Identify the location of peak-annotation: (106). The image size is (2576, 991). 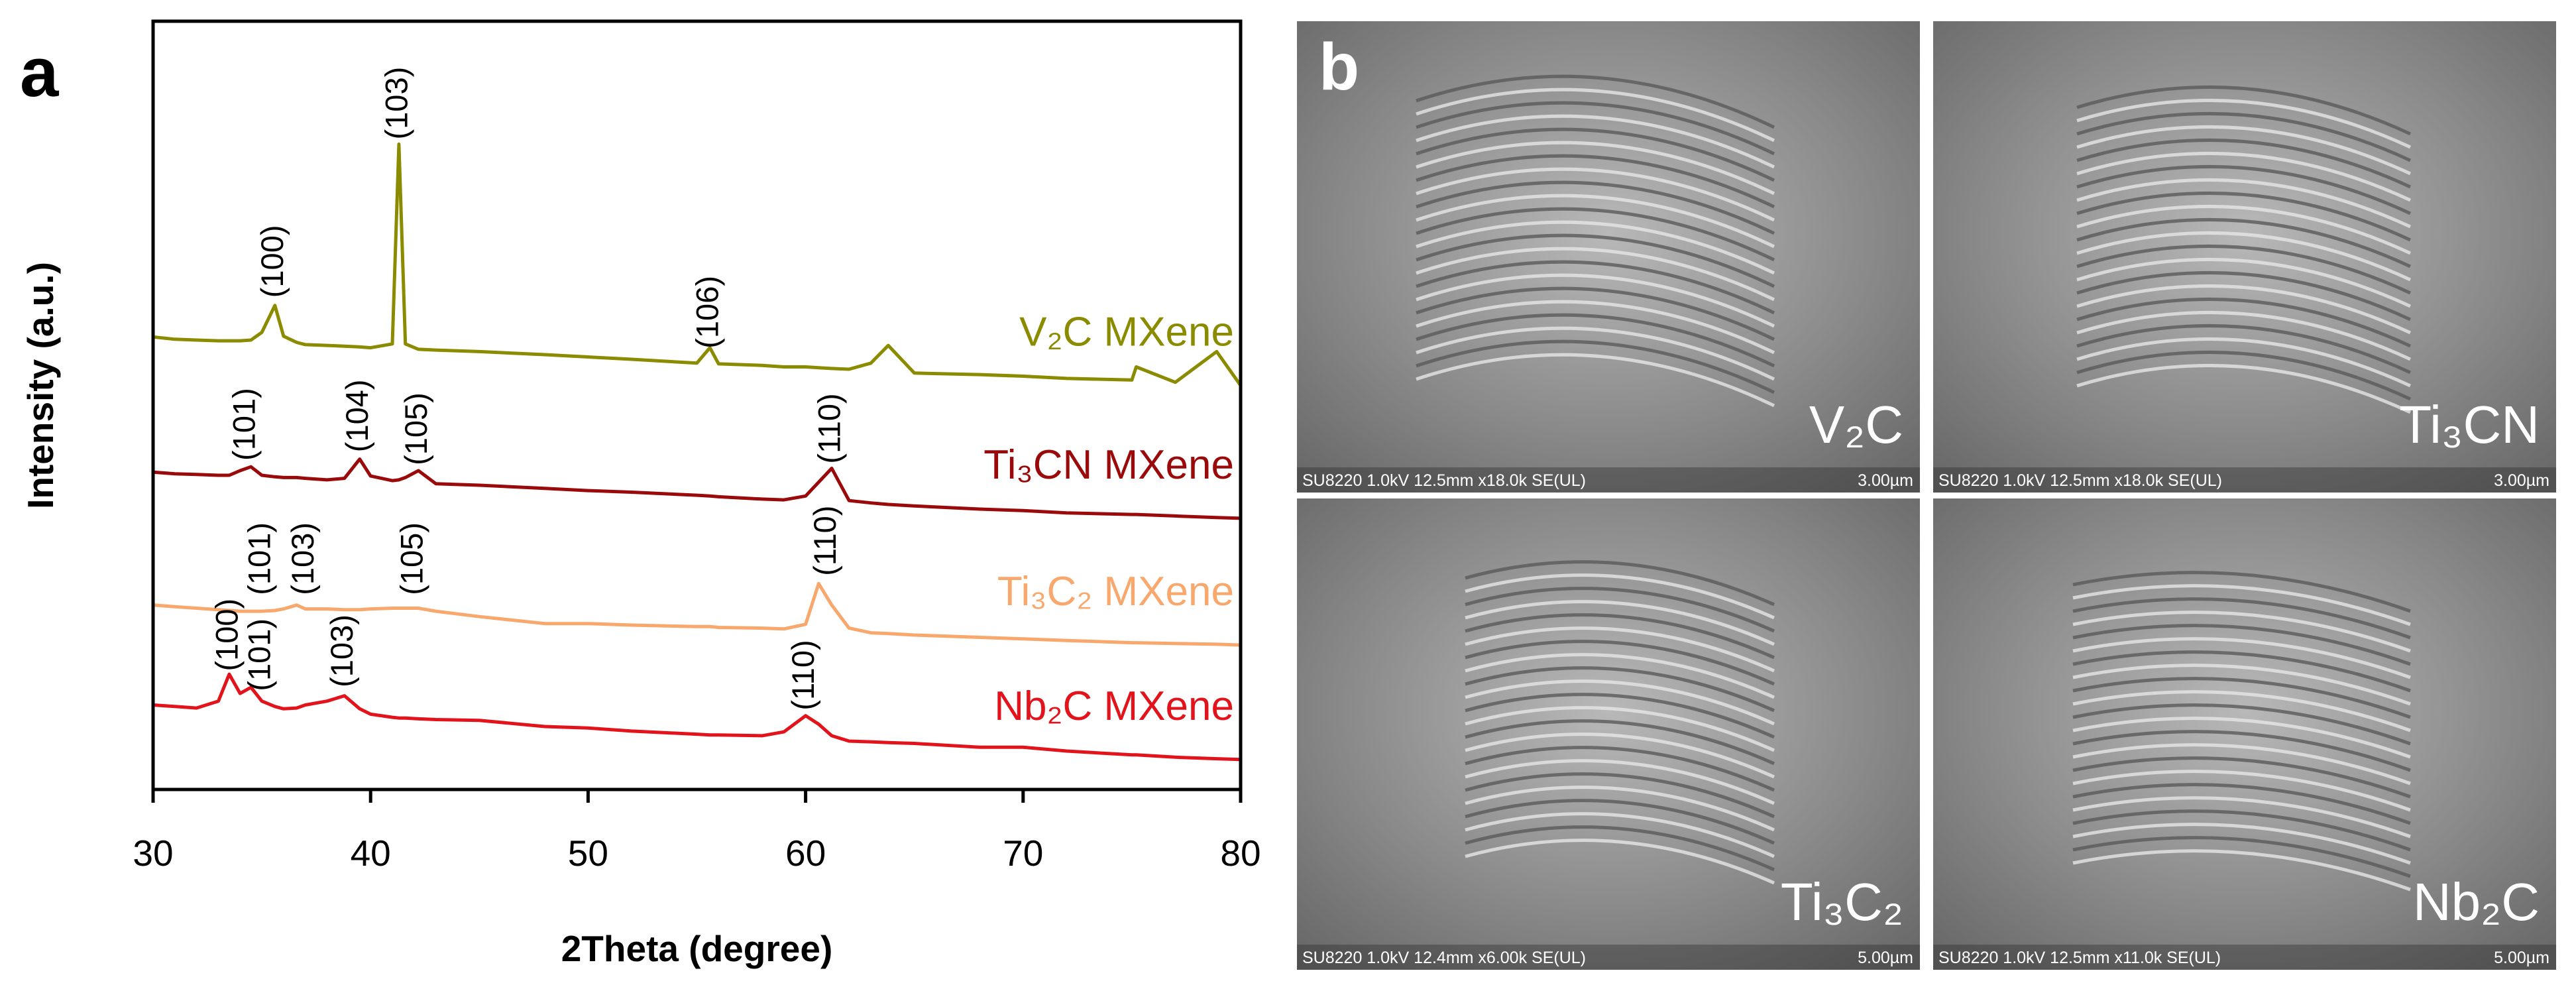
(707, 312).